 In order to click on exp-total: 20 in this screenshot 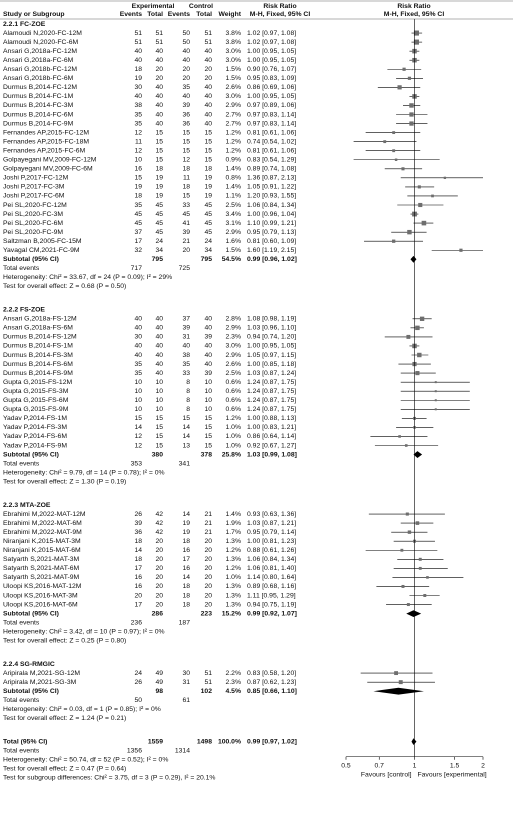, I will do `click(159, 595)`.